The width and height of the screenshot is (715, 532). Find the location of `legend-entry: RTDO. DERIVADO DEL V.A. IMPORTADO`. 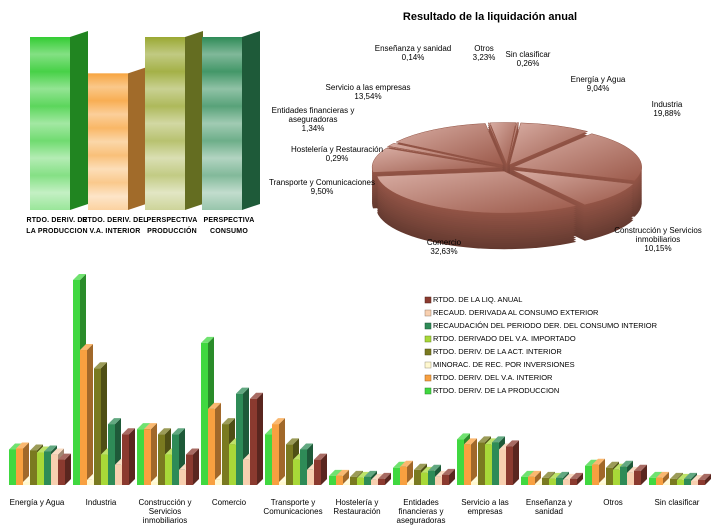

legend-entry: RTDO. DERIVADO DEL V.A. IMPORTADO is located at coordinates (504, 338).